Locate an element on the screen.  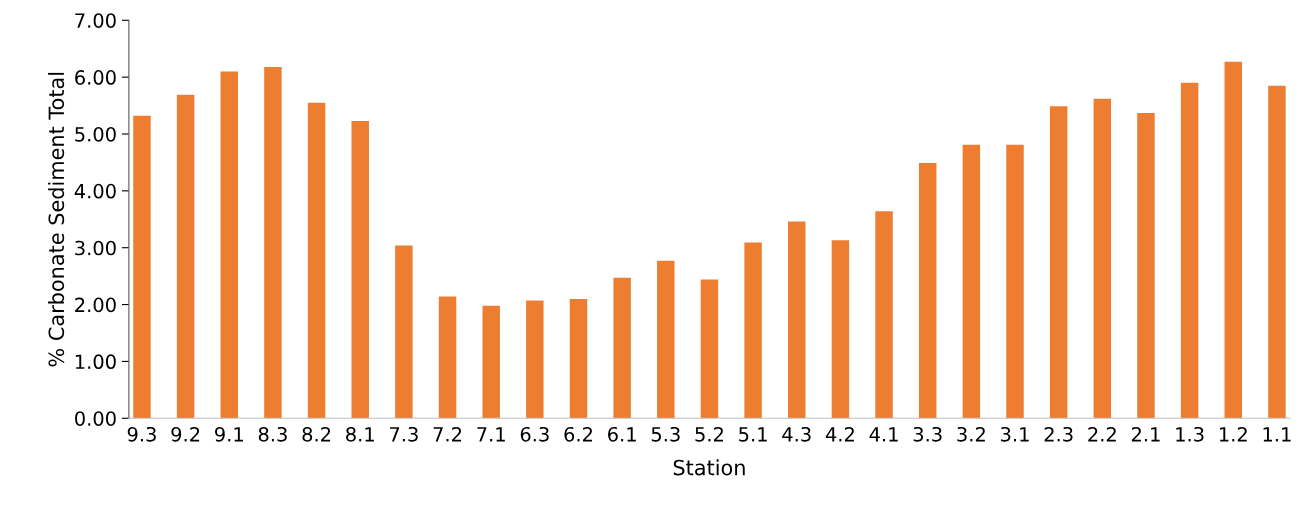
x-tick-label: 1.1 is located at coordinates (1277, 434).